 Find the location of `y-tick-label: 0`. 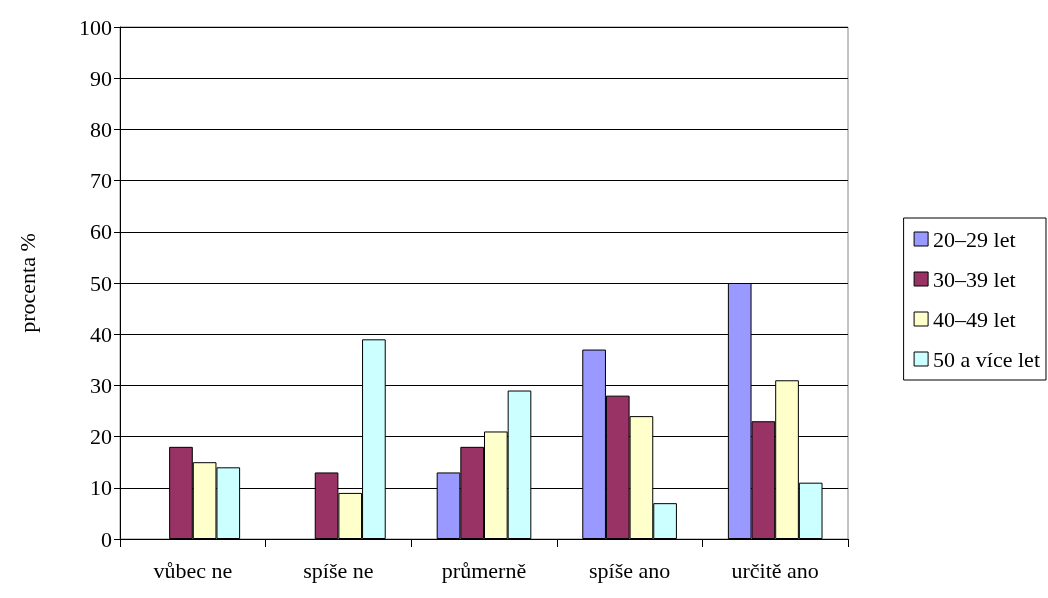

y-tick-label: 0 is located at coordinates (106, 539).